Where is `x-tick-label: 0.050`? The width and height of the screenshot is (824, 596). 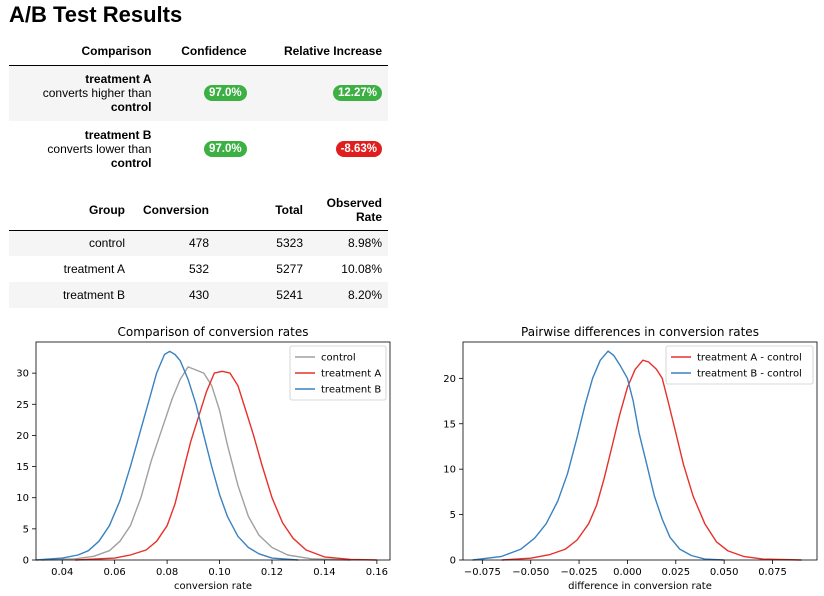 x-tick-label: 0.050 is located at coordinates (724, 572).